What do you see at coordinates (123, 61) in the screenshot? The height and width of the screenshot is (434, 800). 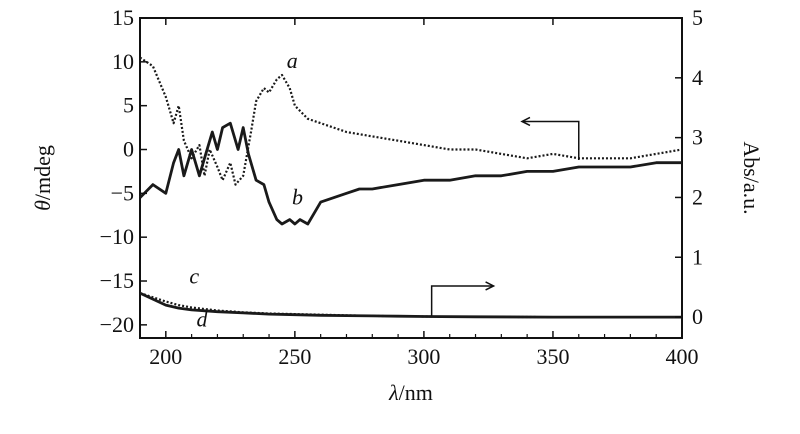 I see `y-left-tick-label: 10` at bounding box center [123, 61].